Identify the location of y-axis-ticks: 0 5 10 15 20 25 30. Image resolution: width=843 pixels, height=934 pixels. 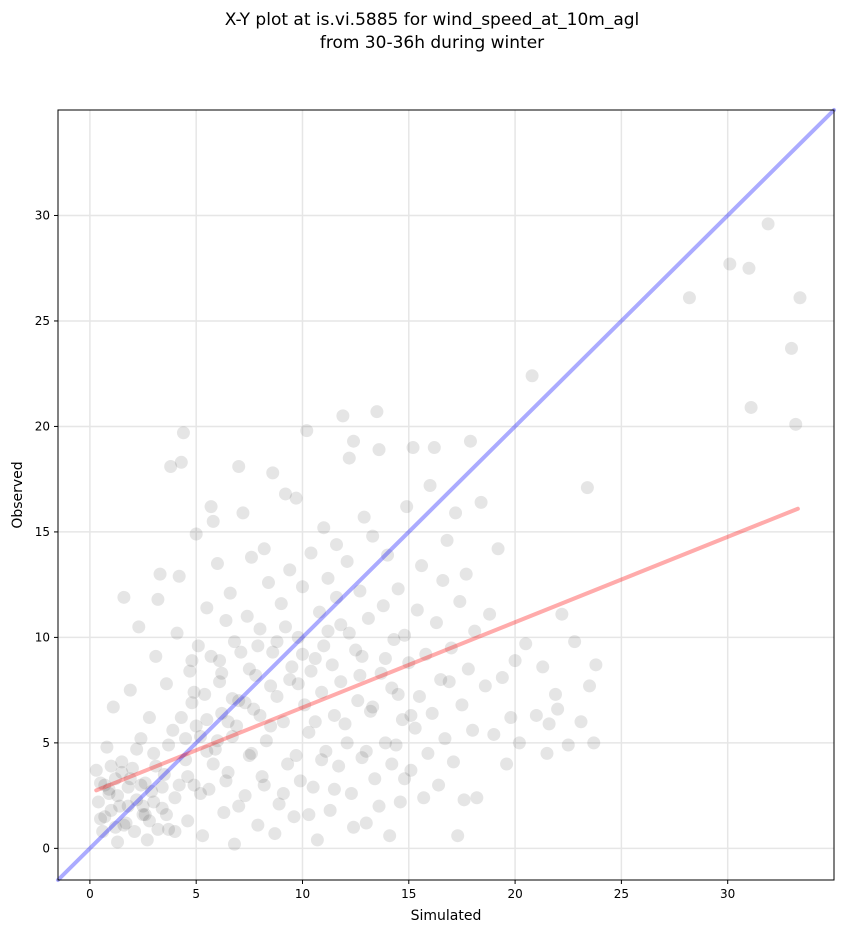
(46, 531).